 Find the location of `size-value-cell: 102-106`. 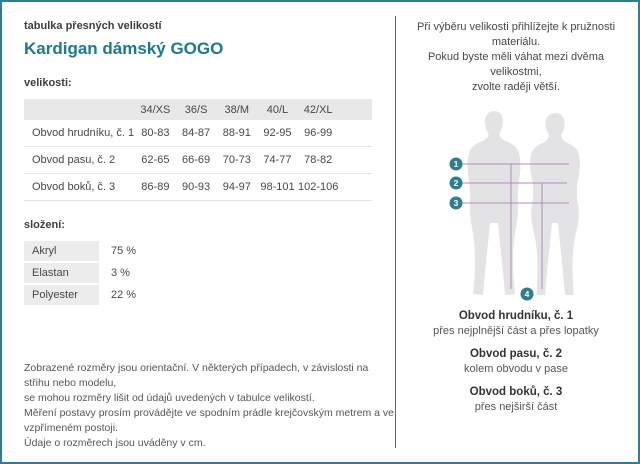

size-value-cell: 102-106 is located at coordinates (318, 187).